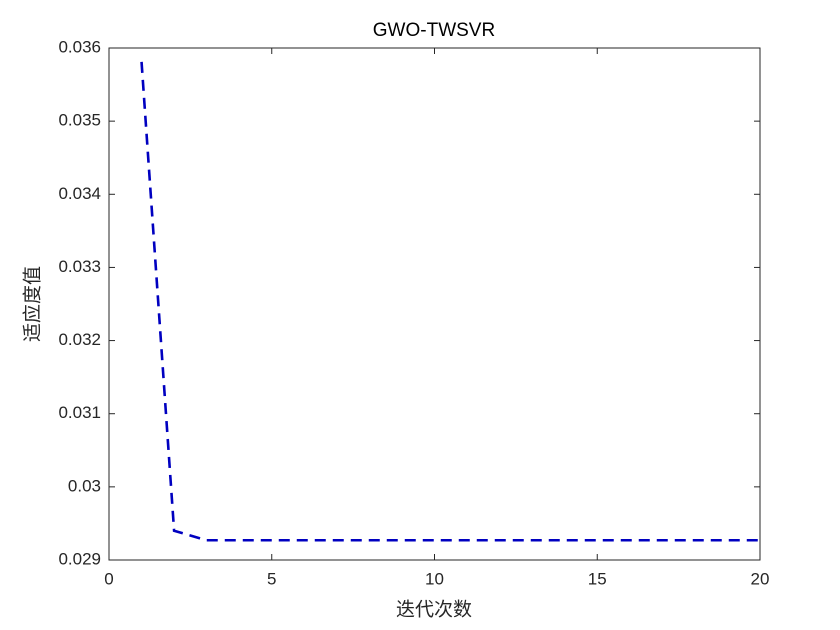 This screenshot has width=840, height=630. Describe the element at coordinates (79, 120) in the screenshot. I see `y-tick-label: 0.035` at that location.